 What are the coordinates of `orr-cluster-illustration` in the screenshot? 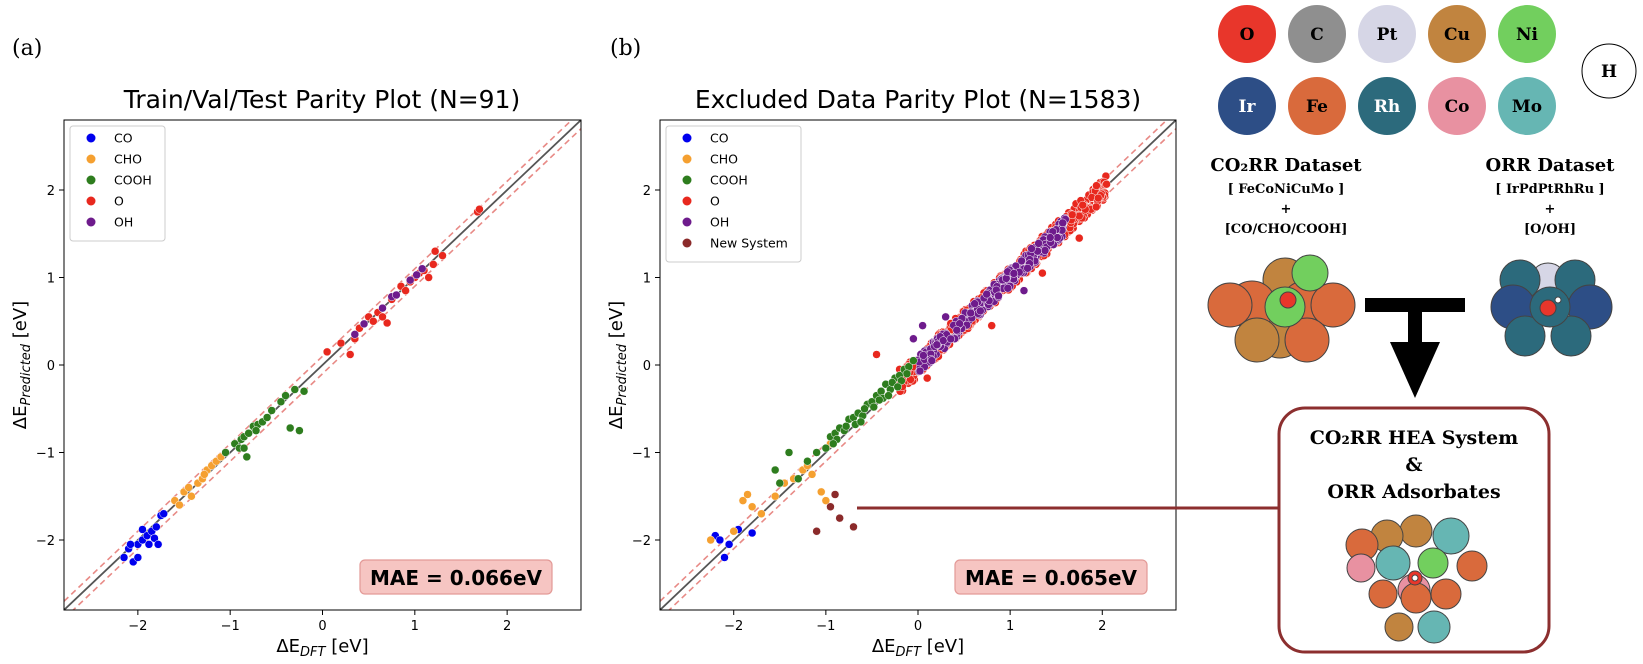 It's located at (1551, 308).